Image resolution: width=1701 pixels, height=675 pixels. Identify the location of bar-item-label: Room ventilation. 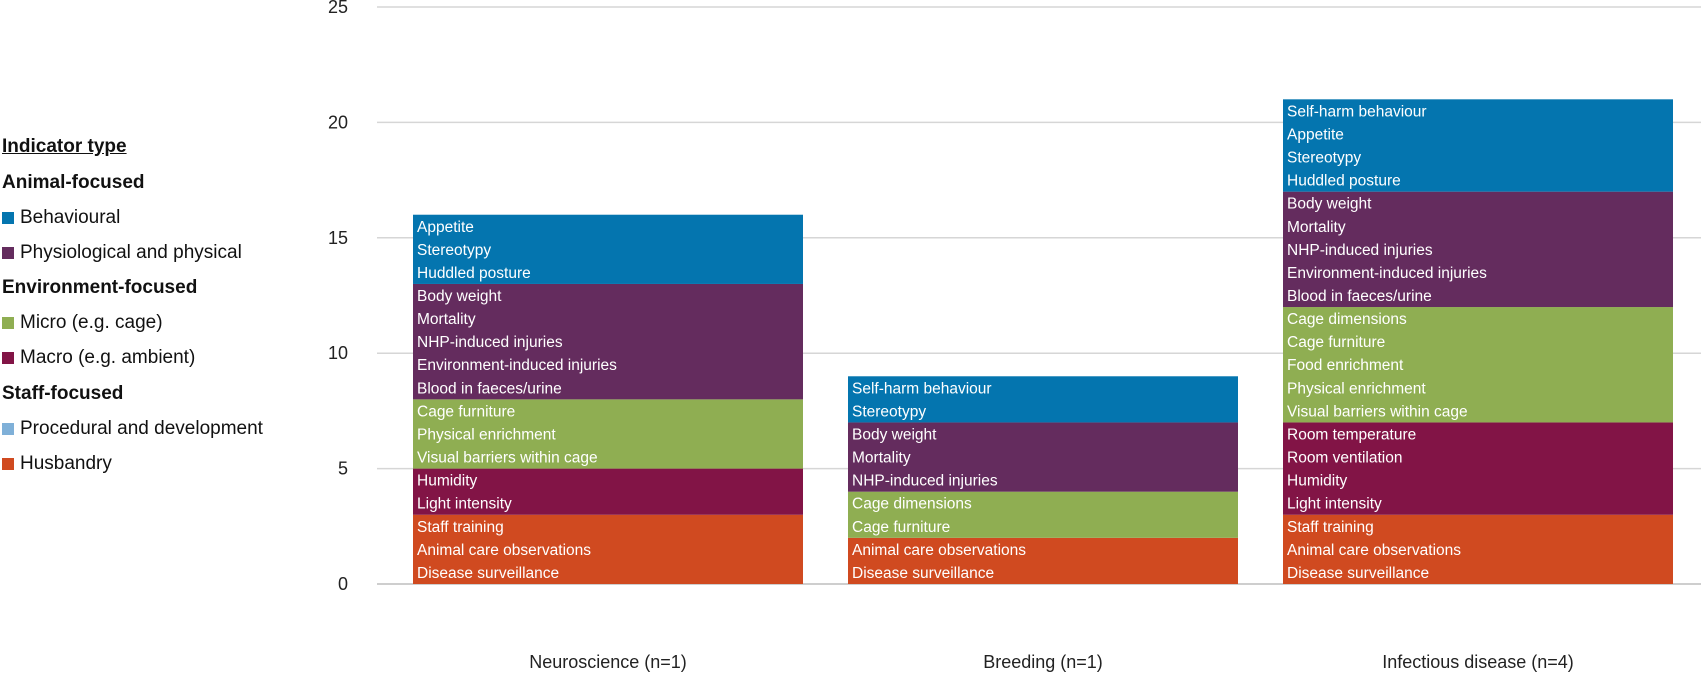
(1344, 458).